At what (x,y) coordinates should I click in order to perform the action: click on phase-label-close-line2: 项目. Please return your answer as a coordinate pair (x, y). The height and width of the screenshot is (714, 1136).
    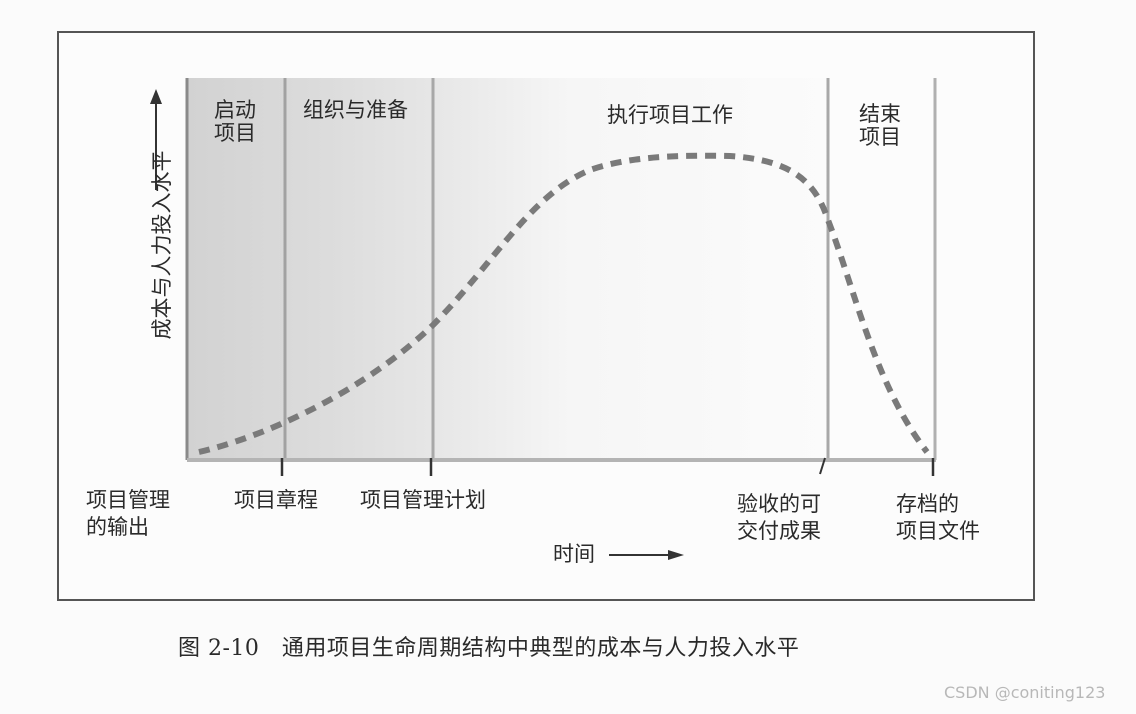
    Looking at the image, I should click on (880, 137).